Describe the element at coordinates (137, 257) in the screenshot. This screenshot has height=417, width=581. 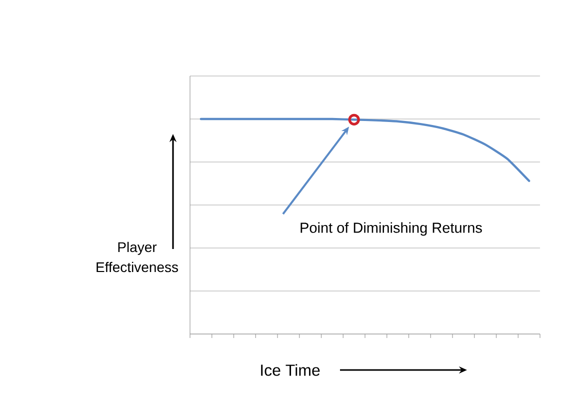
I see `y-axis-title: Player Effectiveness` at that location.